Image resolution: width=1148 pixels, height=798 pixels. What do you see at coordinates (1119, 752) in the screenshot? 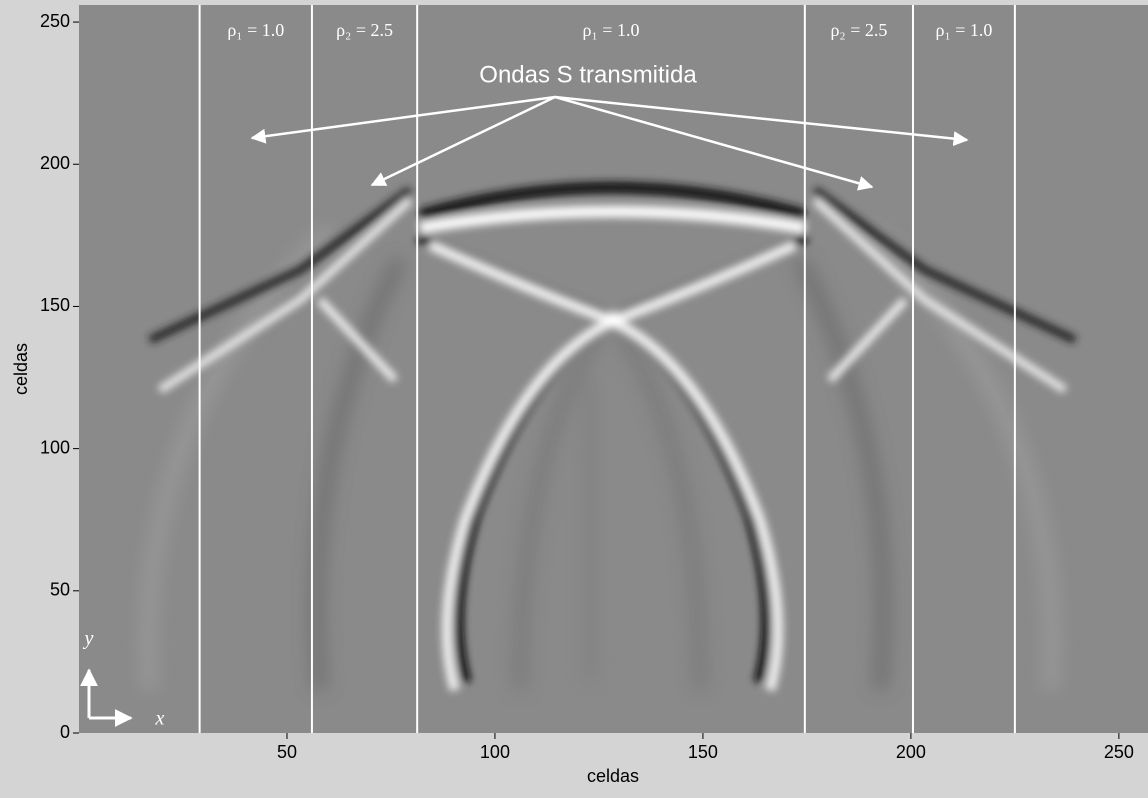
I see `x-tick-label: 250` at bounding box center [1119, 752].